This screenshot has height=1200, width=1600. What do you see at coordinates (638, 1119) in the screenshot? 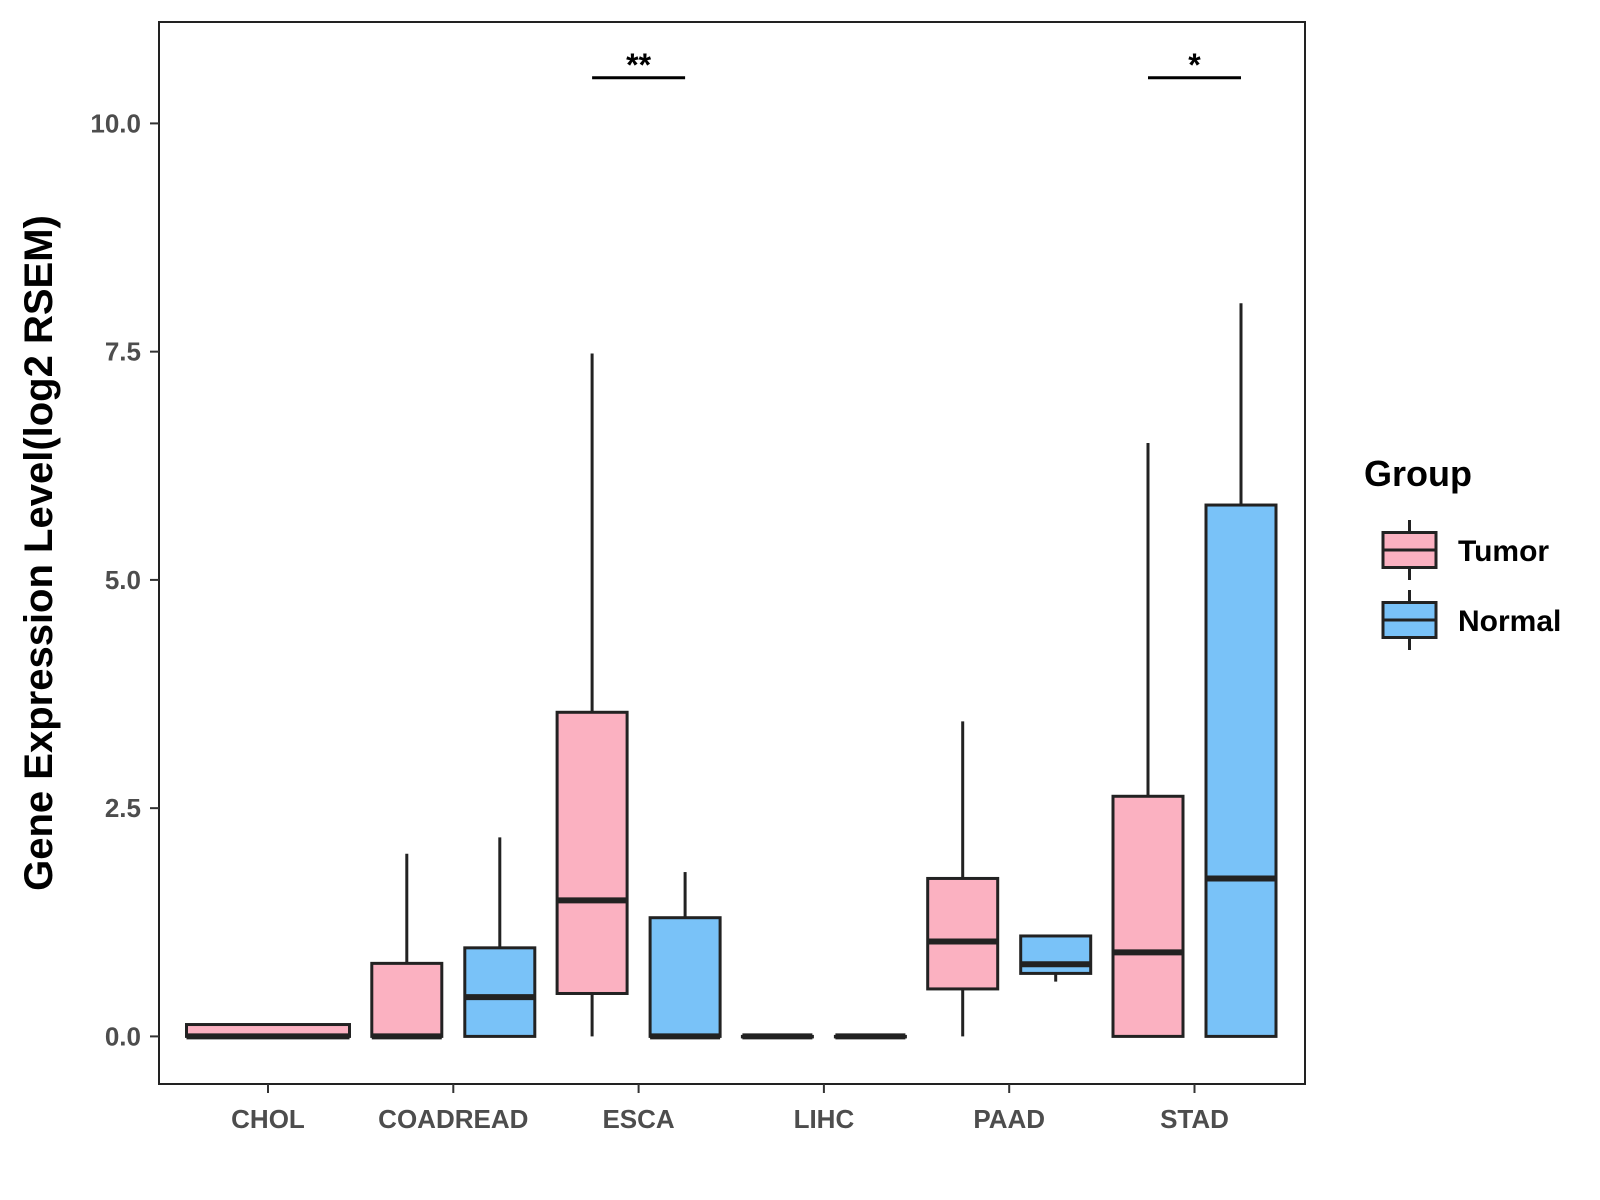
I see `x-tick-label-esca: ESCA` at bounding box center [638, 1119].